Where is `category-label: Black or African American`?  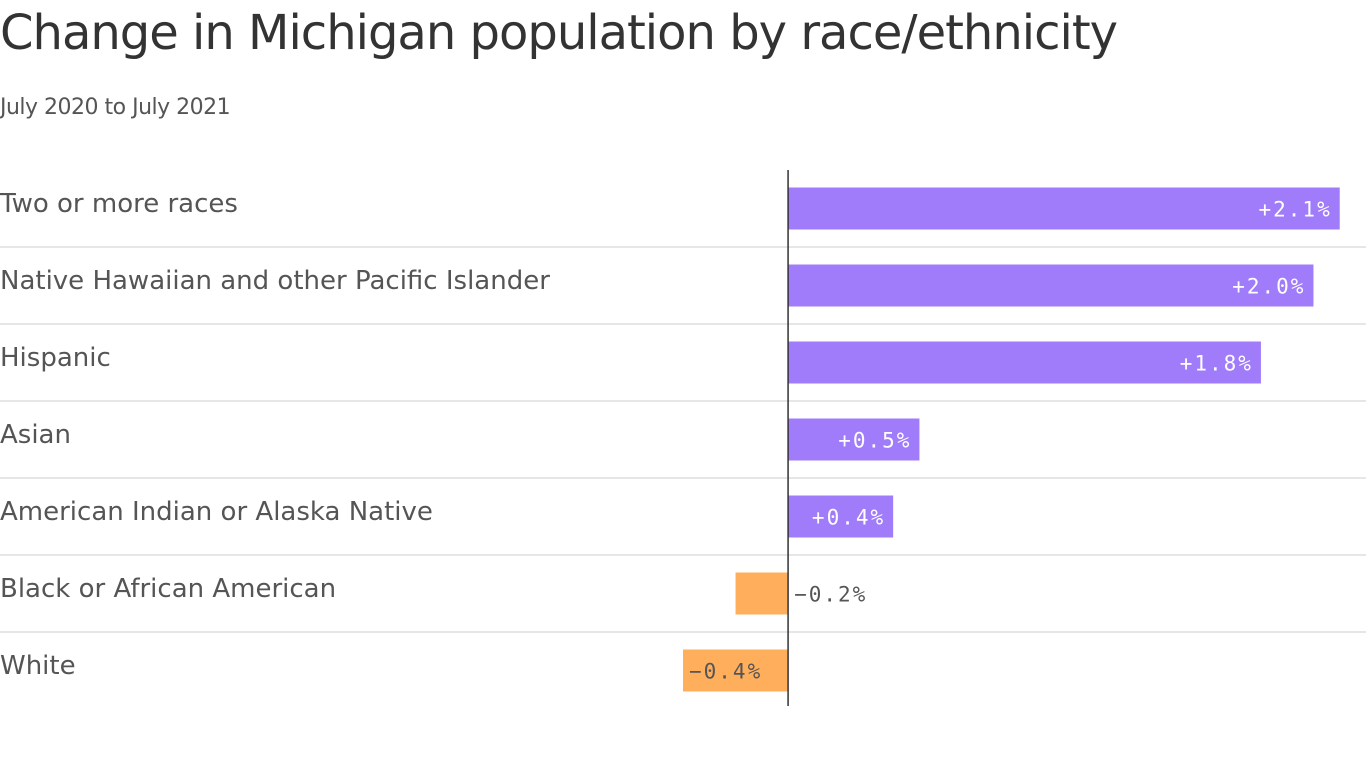 category-label: Black or African American is located at coordinates (168, 589).